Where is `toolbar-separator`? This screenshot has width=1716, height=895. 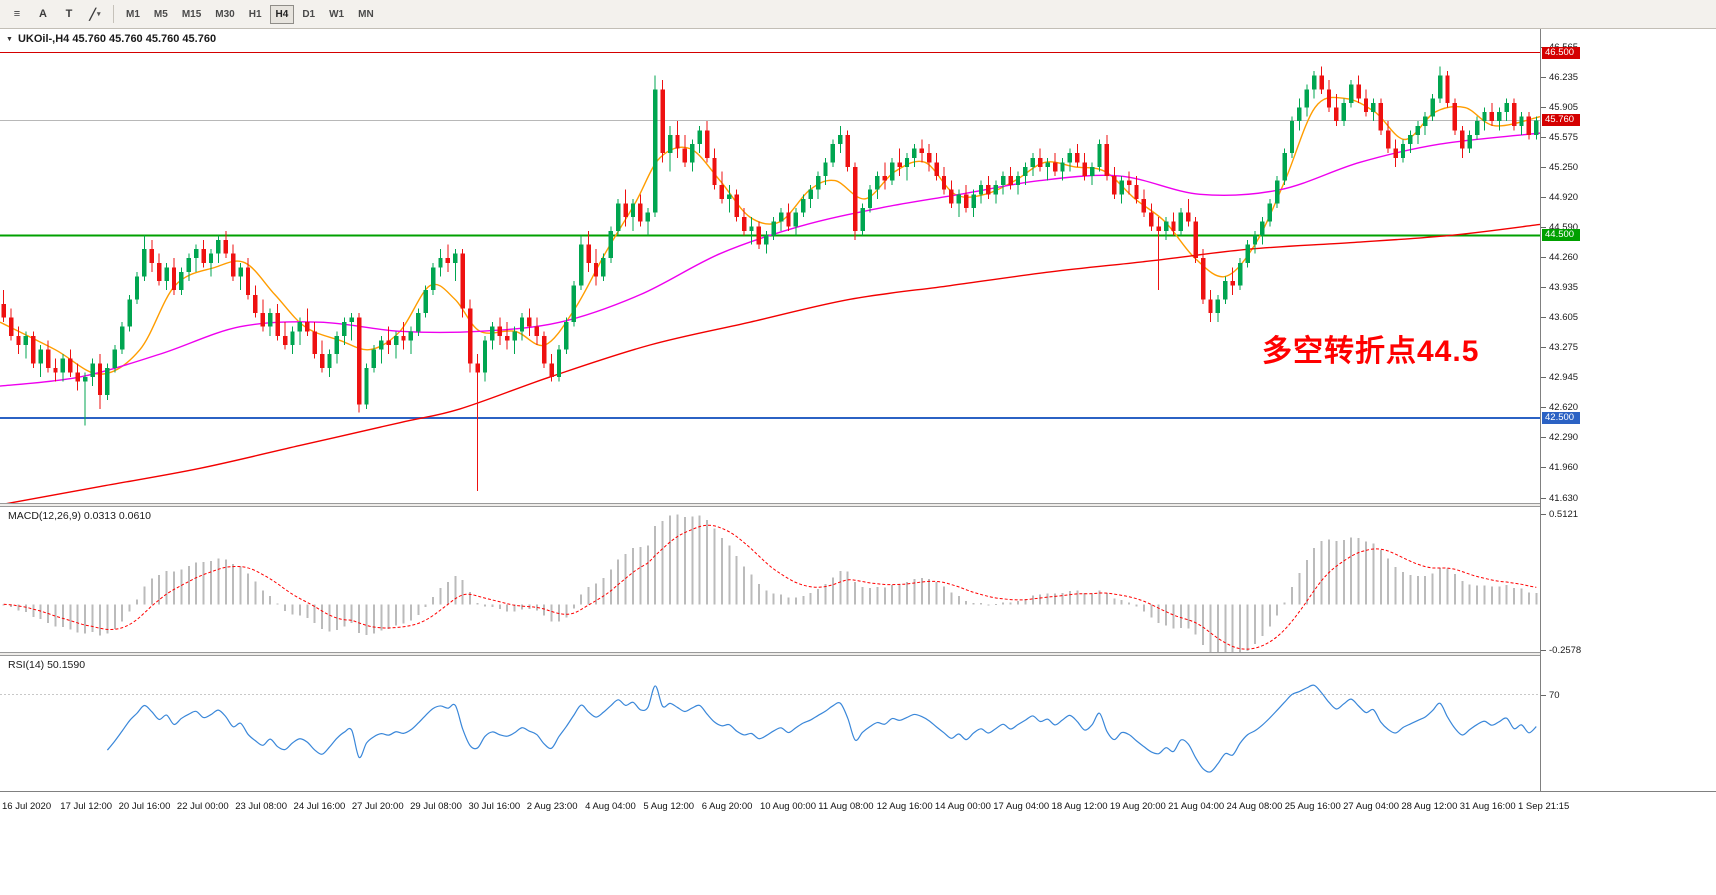 toolbar-separator is located at coordinates (113, 14).